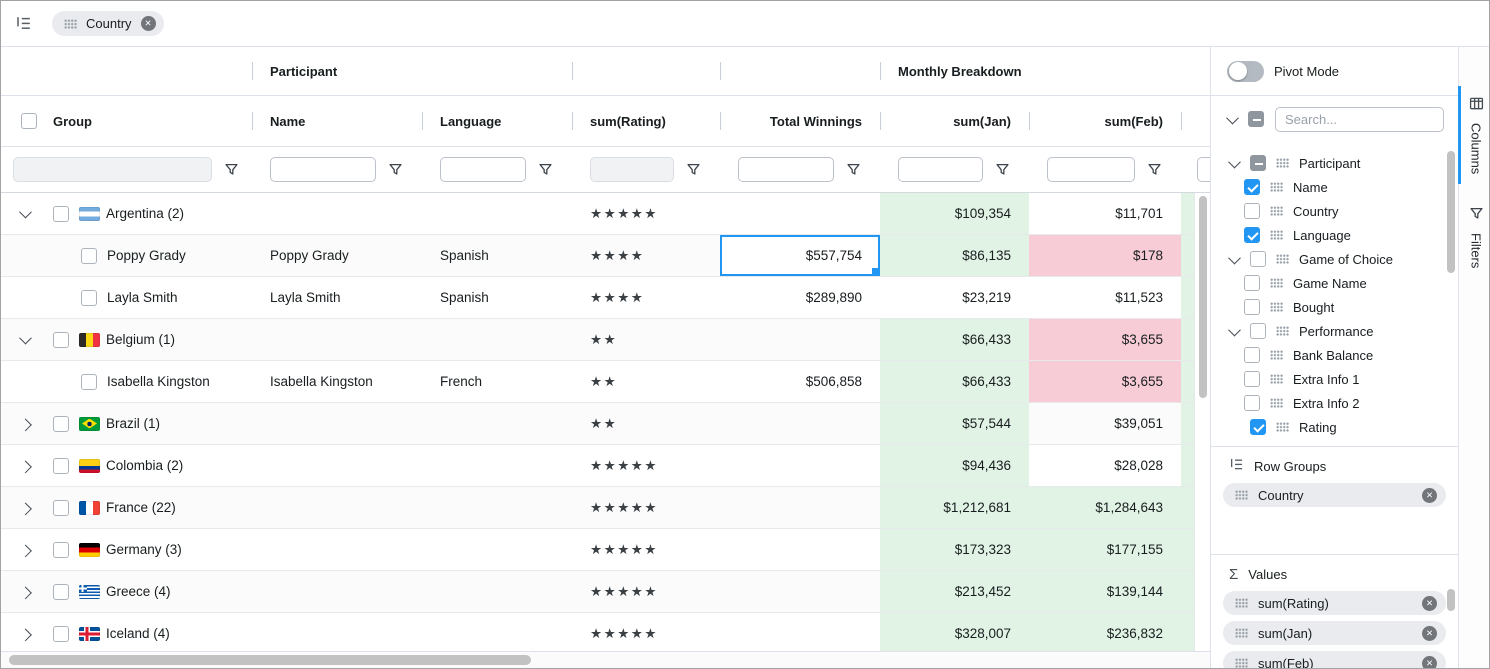  I want to click on filter-input-feb, so click(1091, 169).